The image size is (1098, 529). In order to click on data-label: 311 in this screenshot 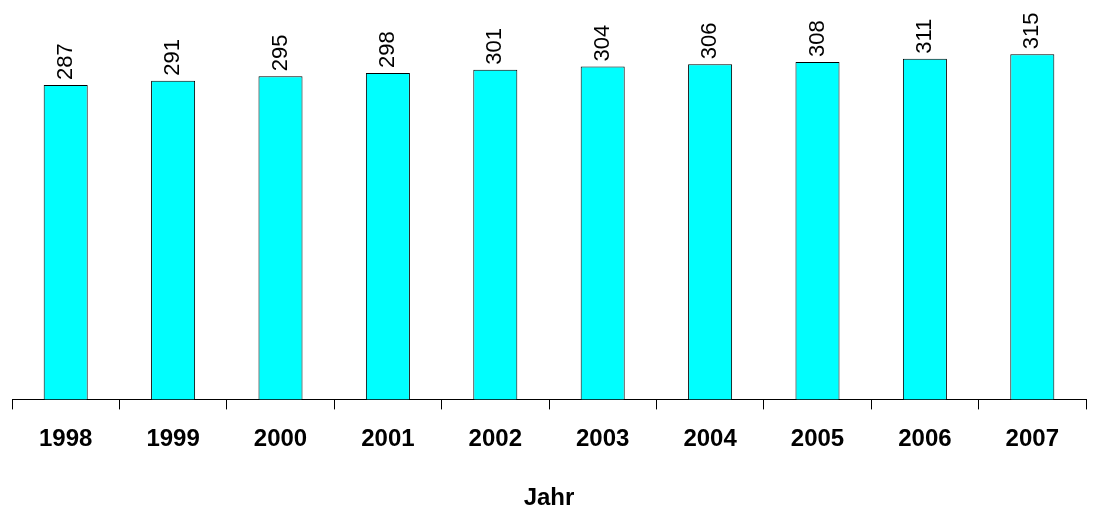, I will do `click(923, 36)`.